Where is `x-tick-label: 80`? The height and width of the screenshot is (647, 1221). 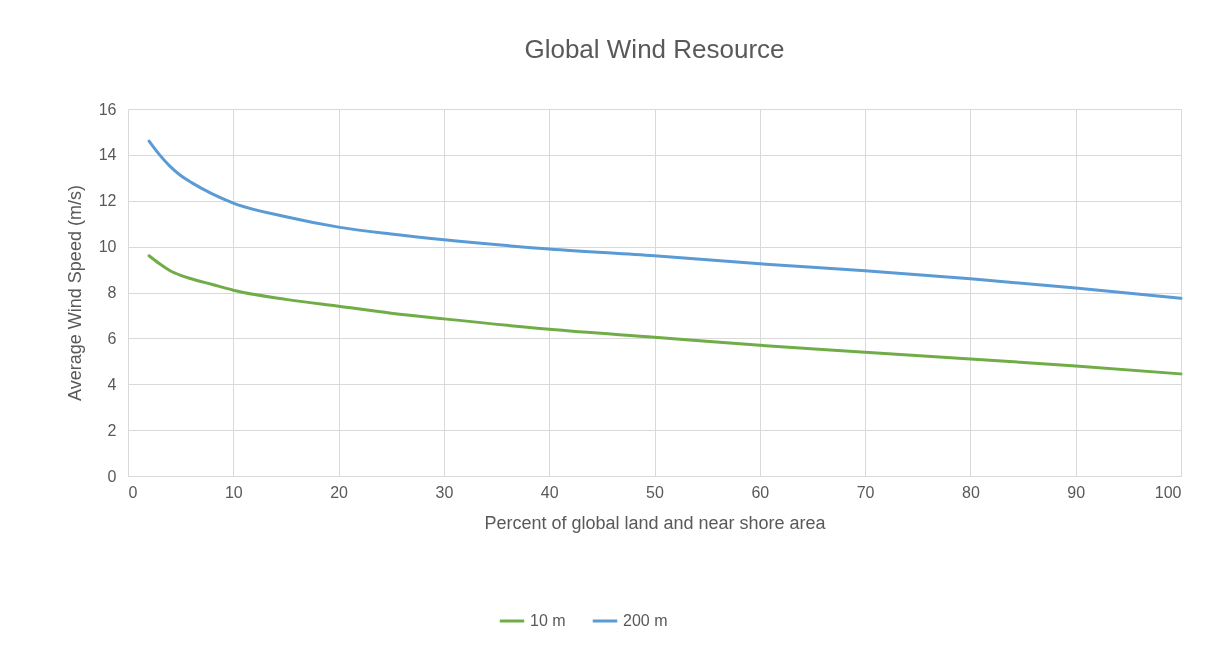 x-tick-label: 80 is located at coordinates (971, 492).